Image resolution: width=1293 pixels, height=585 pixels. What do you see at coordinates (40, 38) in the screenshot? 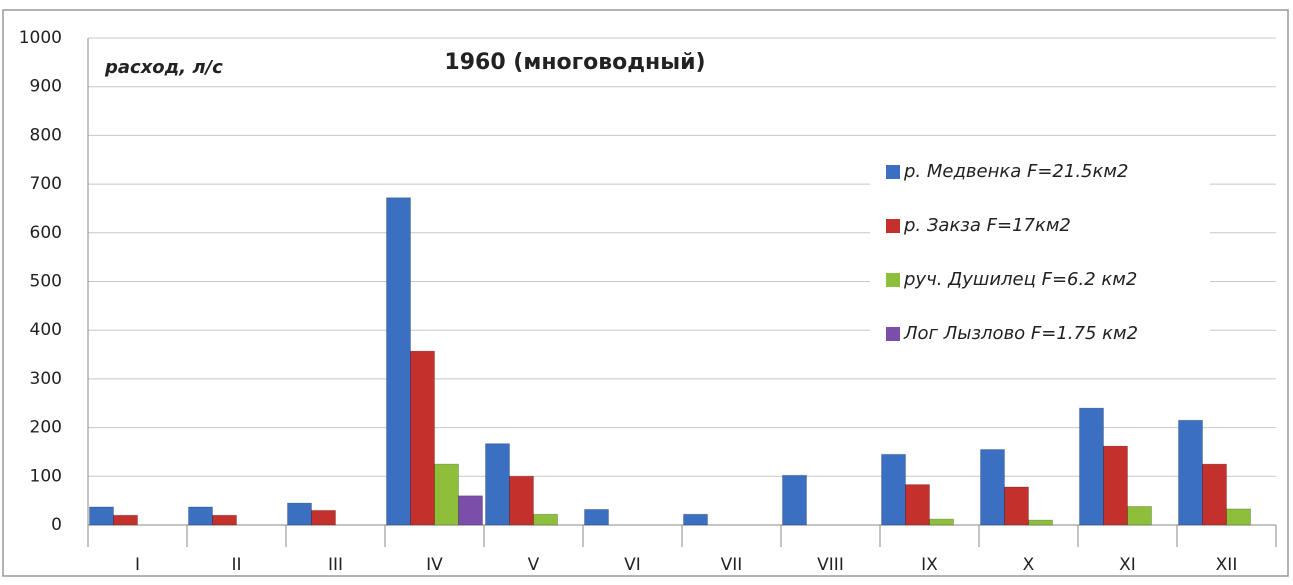
I see `y-tick-label: 1000` at bounding box center [40, 38].